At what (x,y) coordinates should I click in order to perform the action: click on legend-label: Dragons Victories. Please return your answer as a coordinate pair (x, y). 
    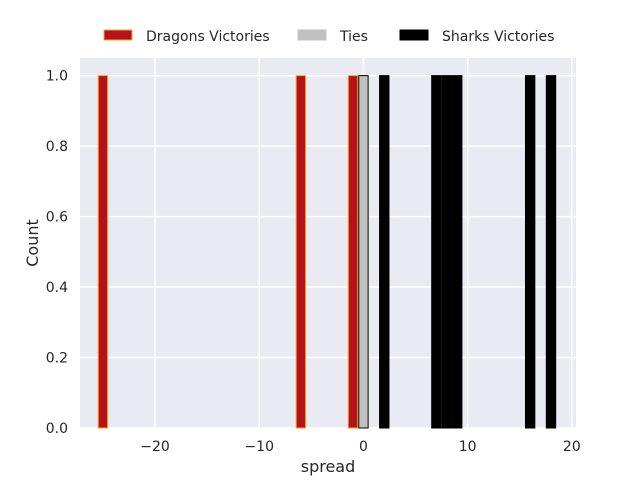
    Looking at the image, I should click on (208, 37).